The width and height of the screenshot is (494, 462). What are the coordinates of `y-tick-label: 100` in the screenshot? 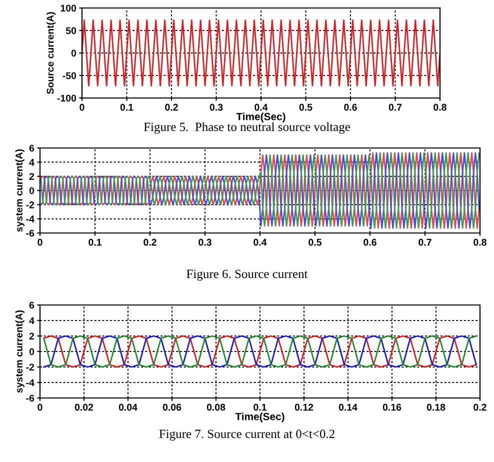 It's located at (68, 8).